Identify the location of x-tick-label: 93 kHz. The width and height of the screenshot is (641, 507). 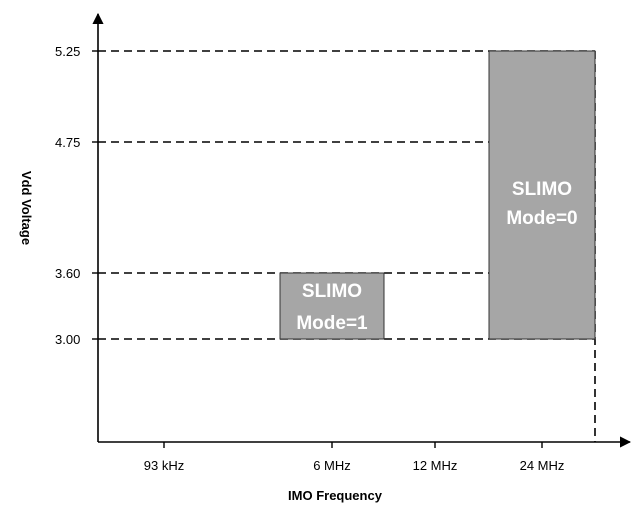
(164, 465).